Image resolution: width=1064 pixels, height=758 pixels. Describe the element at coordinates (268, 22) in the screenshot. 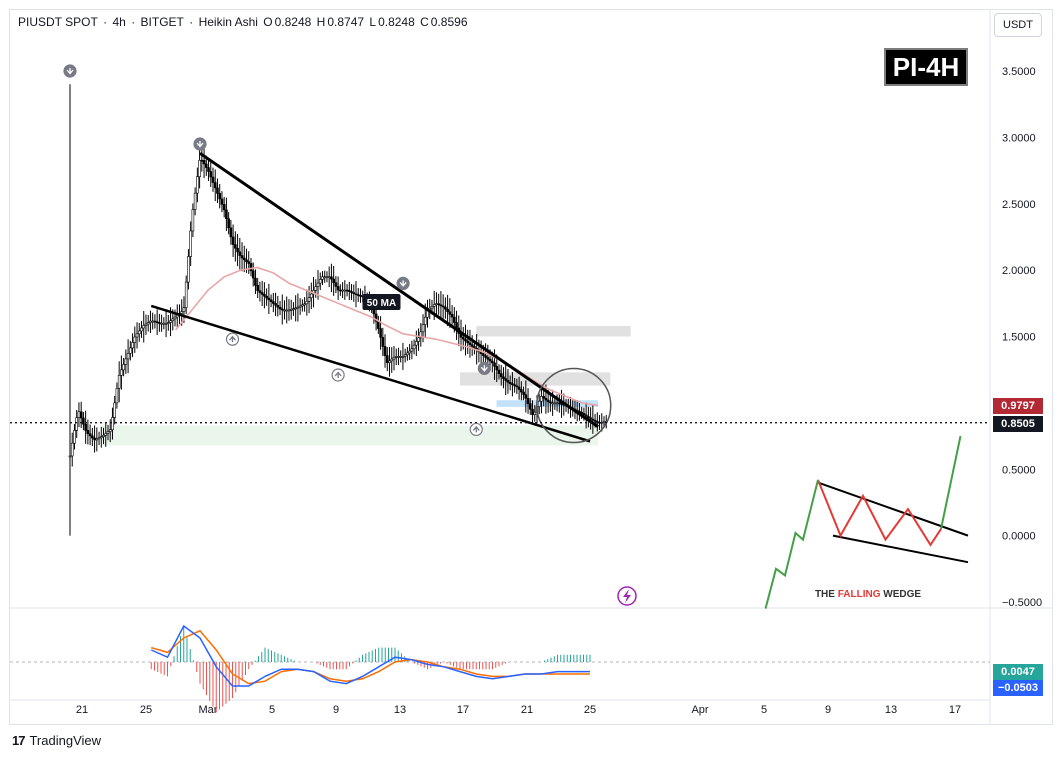

I see `open-label: O` at that location.